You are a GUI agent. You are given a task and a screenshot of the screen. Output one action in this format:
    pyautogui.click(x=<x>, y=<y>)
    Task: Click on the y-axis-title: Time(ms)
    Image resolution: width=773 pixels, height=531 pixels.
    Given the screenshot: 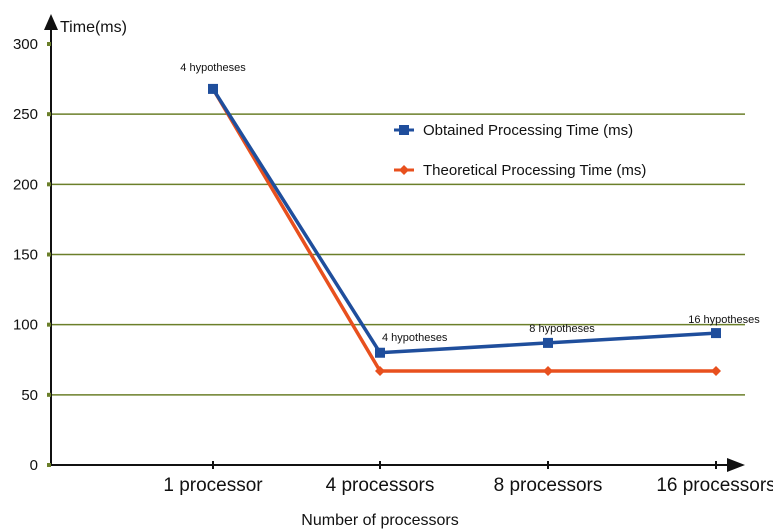 What is the action you would take?
    pyautogui.click(x=93, y=27)
    